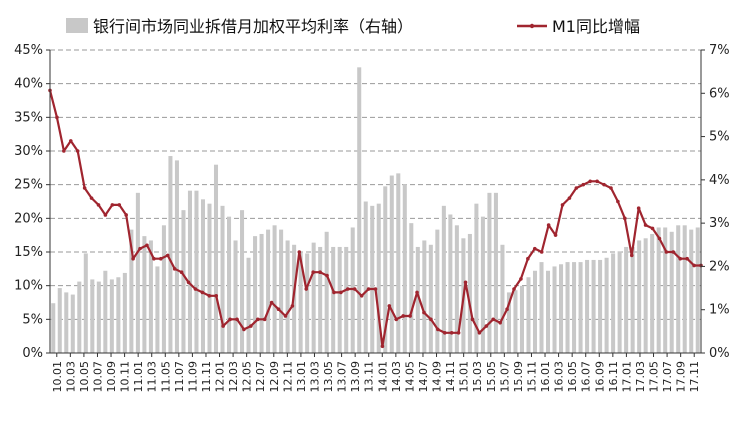 The width and height of the screenshot is (756, 423). Describe the element at coordinates (518, 377) in the screenshot. I see `x-tick-label: 15.09` at that location.